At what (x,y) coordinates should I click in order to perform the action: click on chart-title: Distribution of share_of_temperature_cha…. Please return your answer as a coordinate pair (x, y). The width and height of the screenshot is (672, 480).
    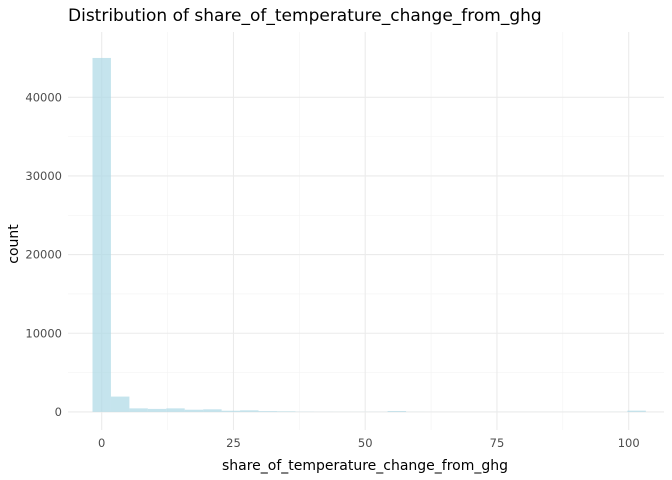
    Looking at the image, I should click on (305, 16).